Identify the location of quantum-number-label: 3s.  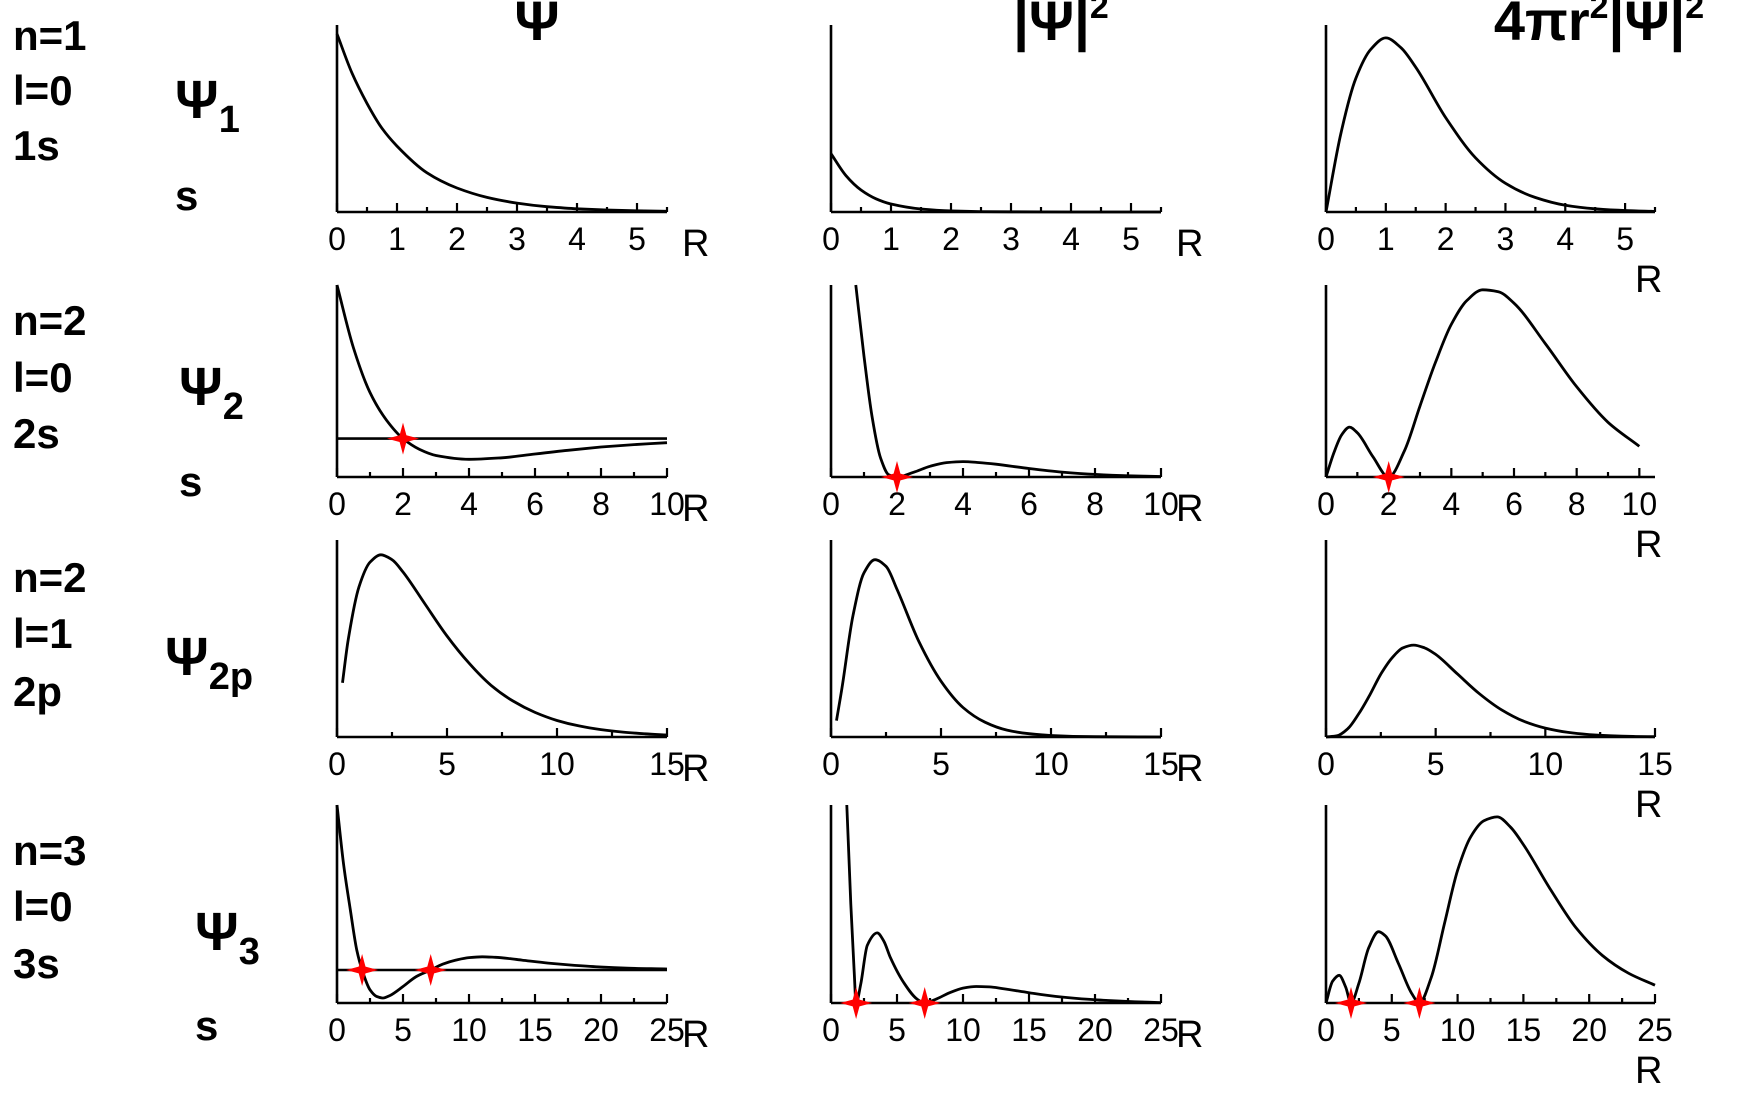
(36, 963).